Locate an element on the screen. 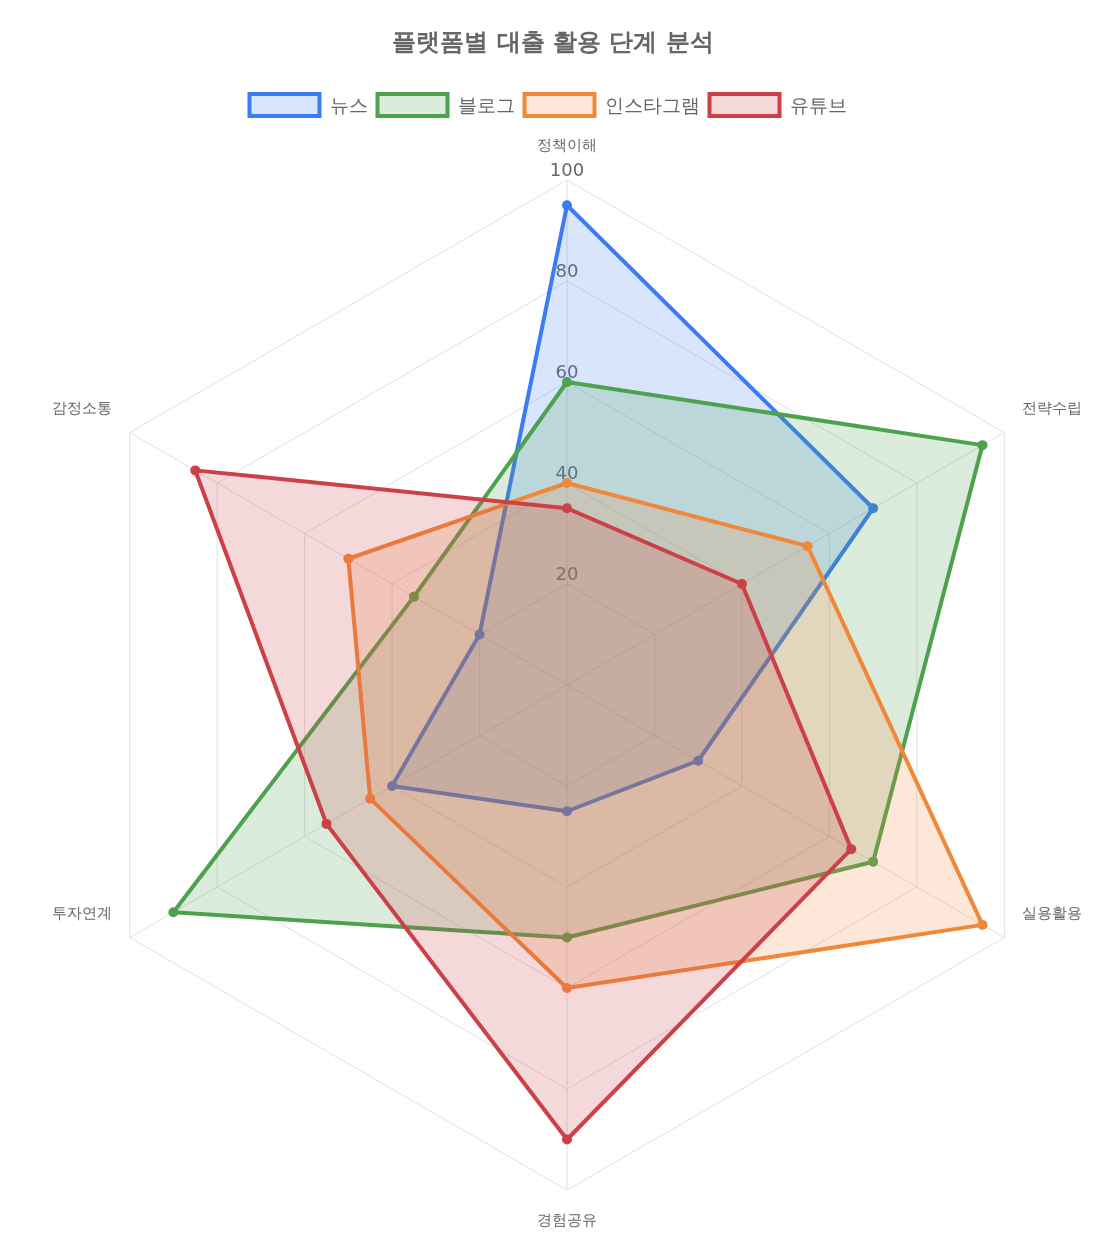  y-tick-label: 80 is located at coordinates (567, 270).